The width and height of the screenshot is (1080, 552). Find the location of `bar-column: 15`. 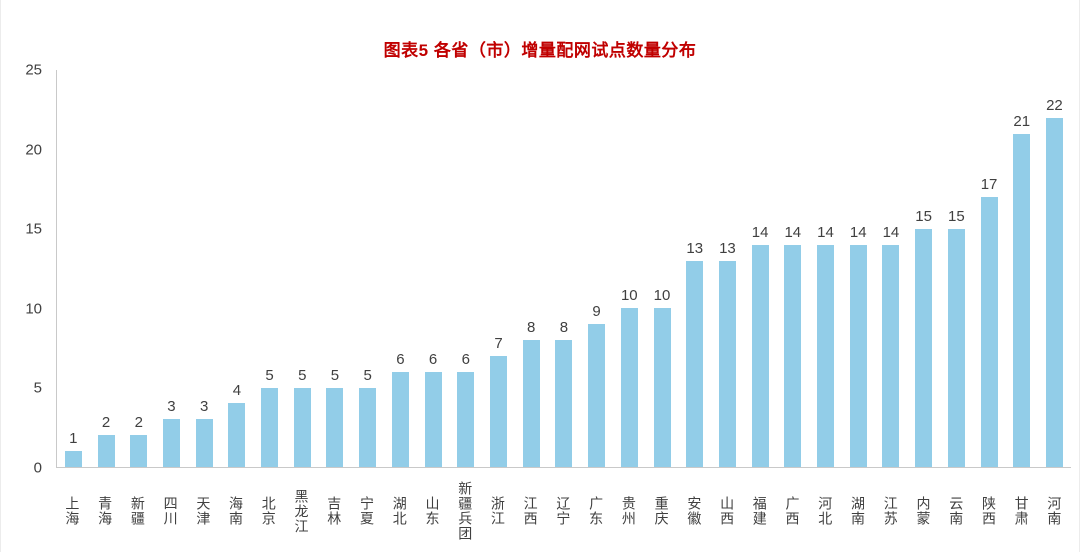

bar-column: 15 is located at coordinates (923, 268).